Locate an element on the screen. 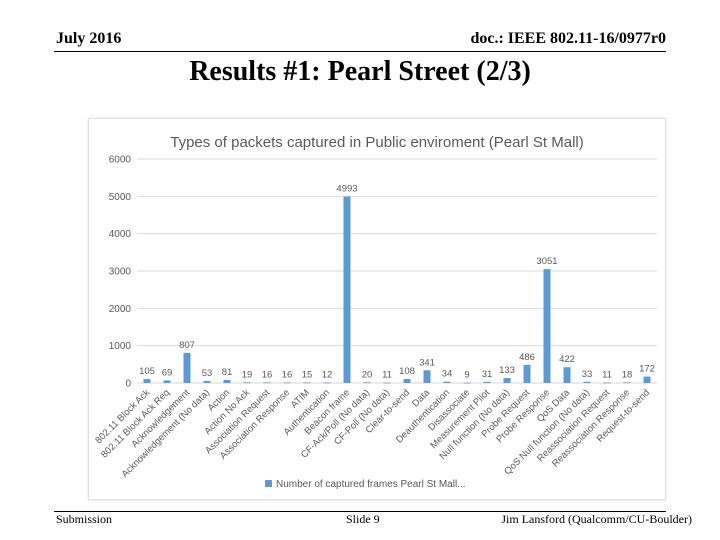  data-label: 19 is located at coordinates (247, 374).